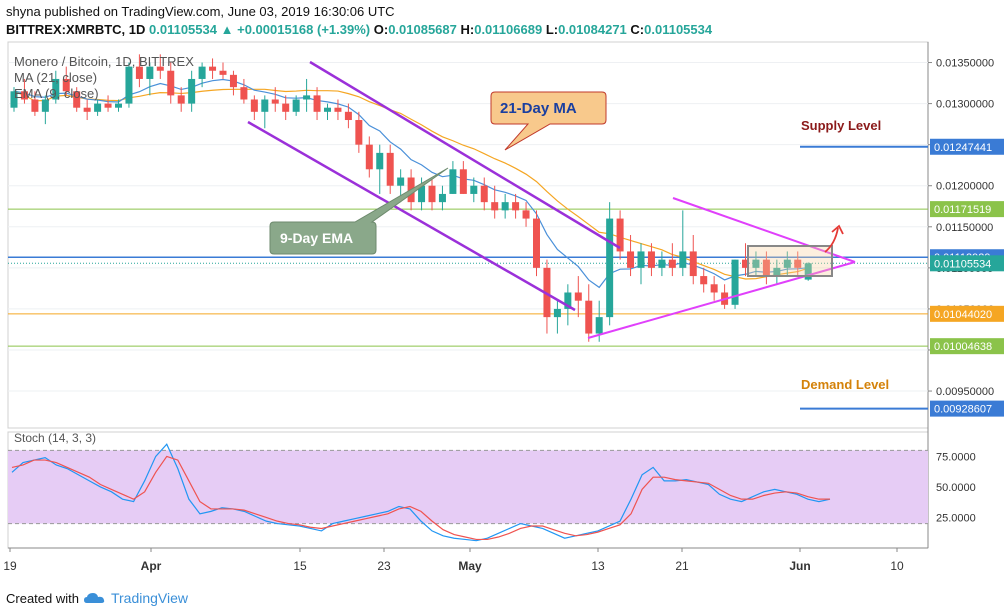 This screenshot has width=1006, height=615. What do you see at coordinates (359, 211) in the screenshot?
I see `ema-callout-box` at bounding box center [359, 211].